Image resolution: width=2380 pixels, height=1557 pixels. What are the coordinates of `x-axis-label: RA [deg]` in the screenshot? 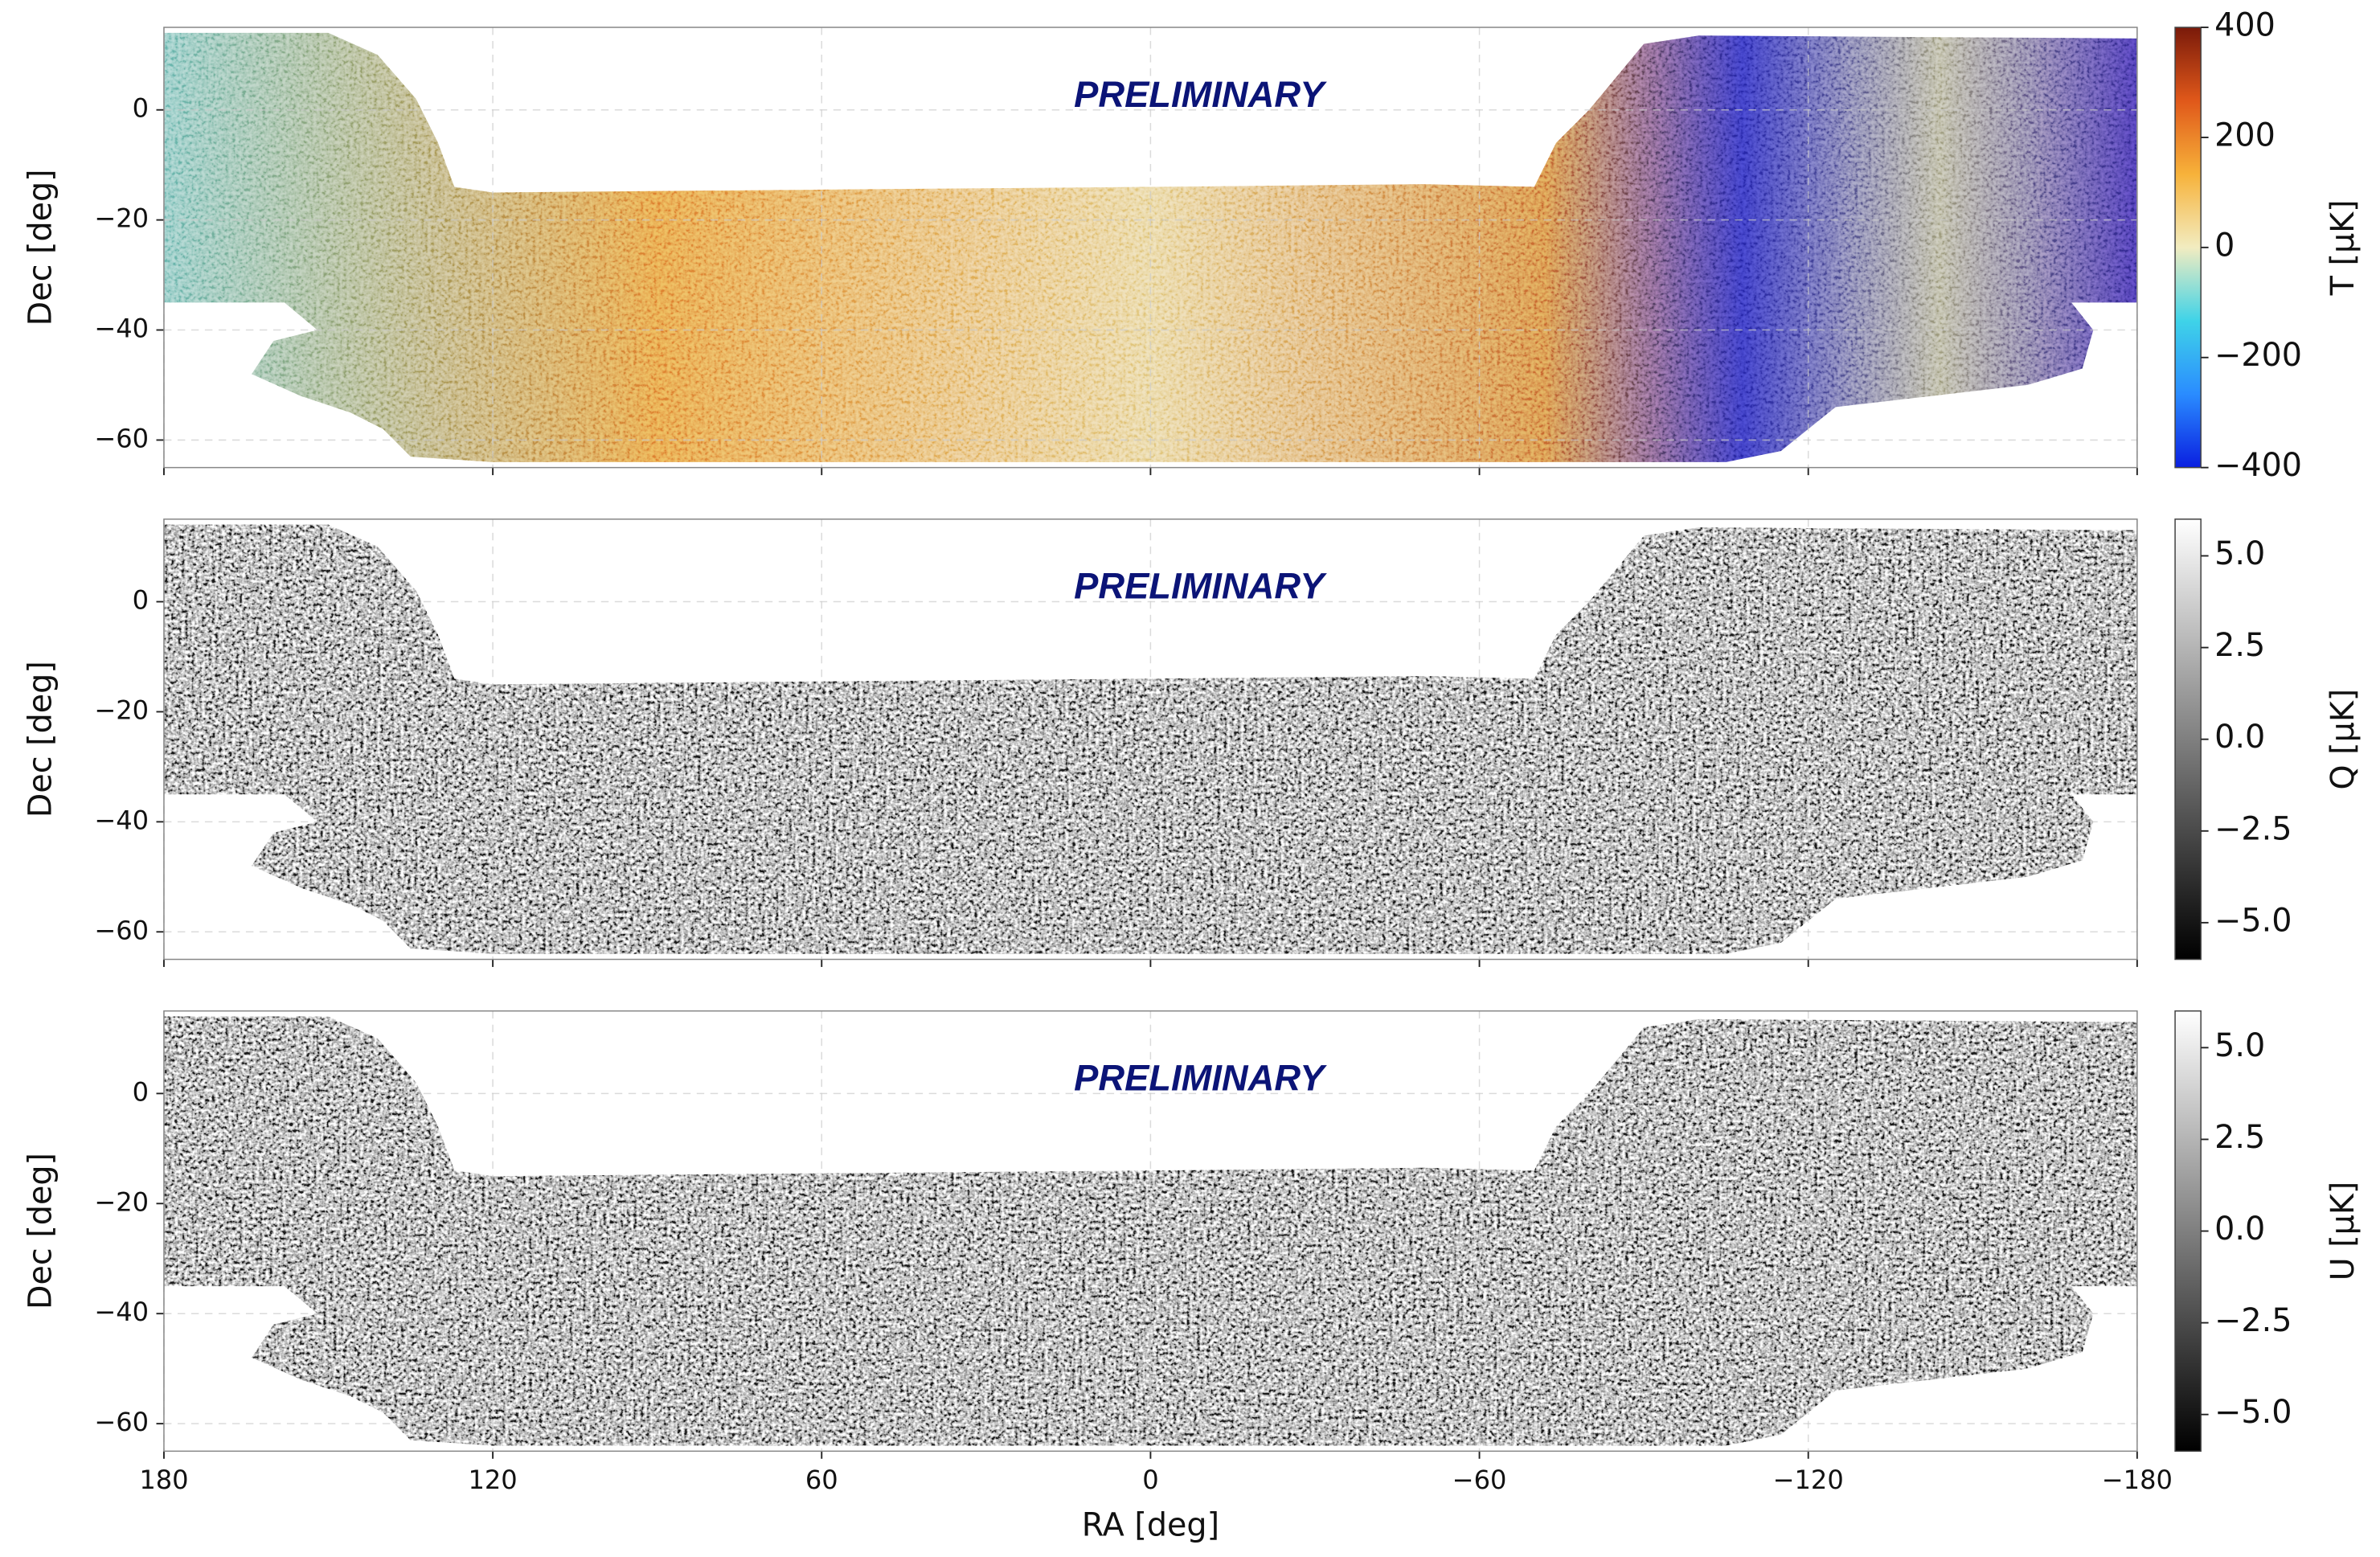 It's located at (1150, 1524).